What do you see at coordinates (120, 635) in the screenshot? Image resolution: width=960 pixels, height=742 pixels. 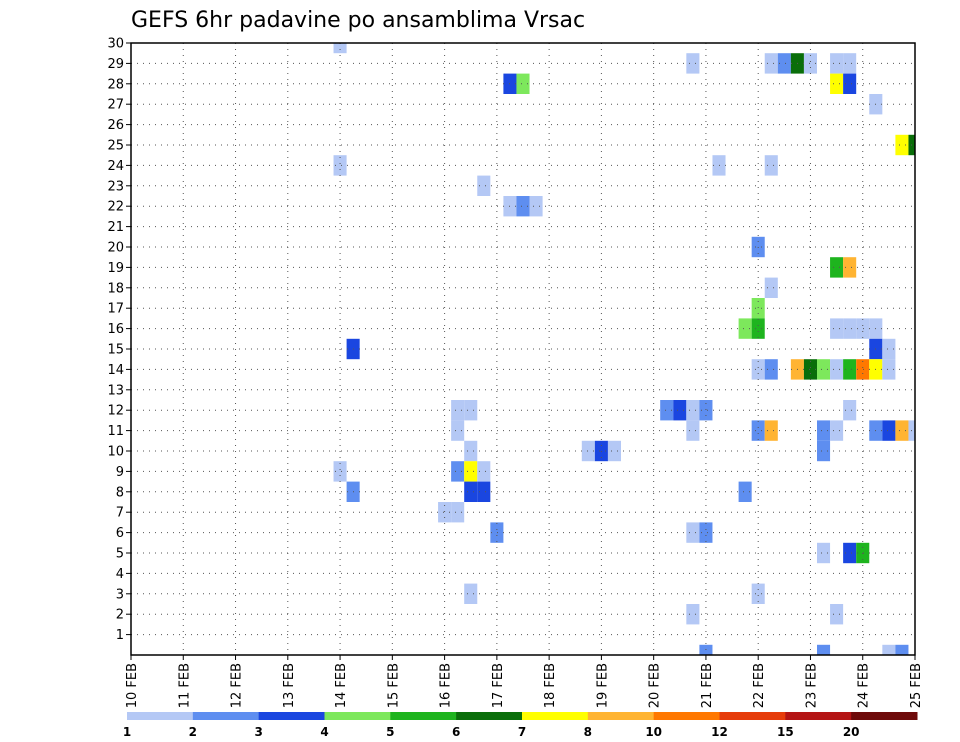 I see `y-tick-label: 1` at bounding box center [120, 635].